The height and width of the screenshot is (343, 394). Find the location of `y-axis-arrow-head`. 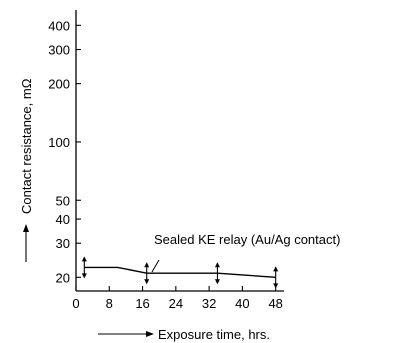

y-axis-arrow-head is located at coordinates (26, 228).